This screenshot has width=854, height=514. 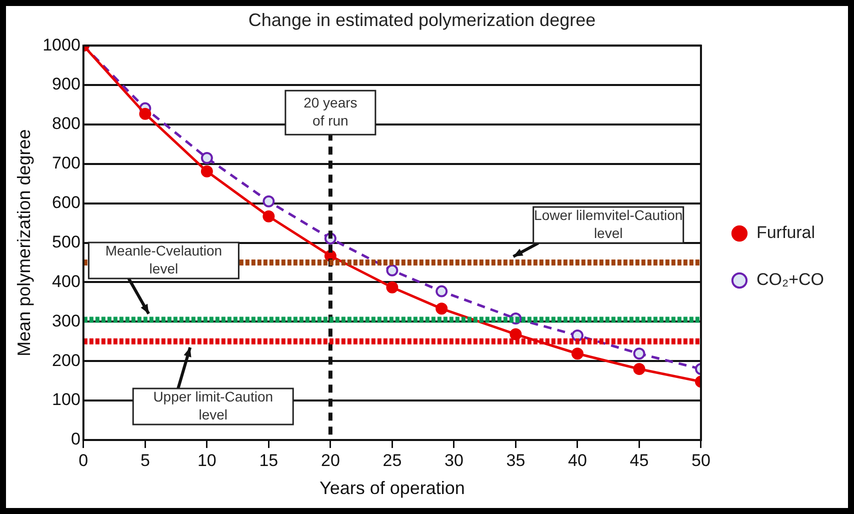 What do you see at coordinates (145, 460) in the screenshot?
I see `x-tick-label: 5` at bounding box center [145, 460].